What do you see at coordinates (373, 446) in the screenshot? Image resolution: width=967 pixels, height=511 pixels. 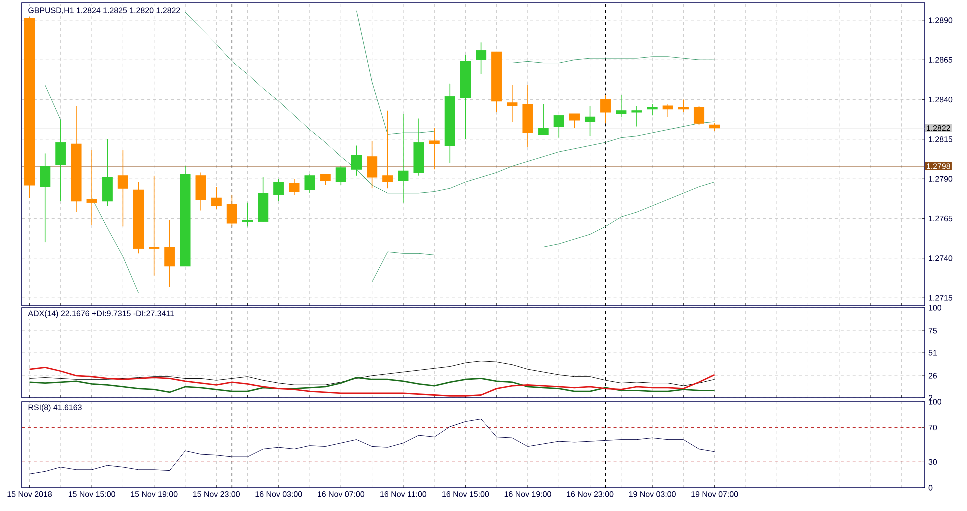 I see `line-series` at bounding box center [373, 446].